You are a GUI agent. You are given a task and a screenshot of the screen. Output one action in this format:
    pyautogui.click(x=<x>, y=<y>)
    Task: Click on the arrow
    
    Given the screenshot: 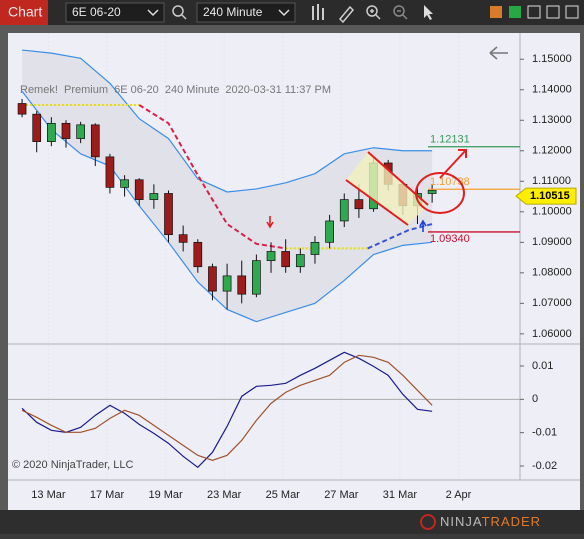 What is the action you would take?
    pyautogui.click(x=453, y=164)
    